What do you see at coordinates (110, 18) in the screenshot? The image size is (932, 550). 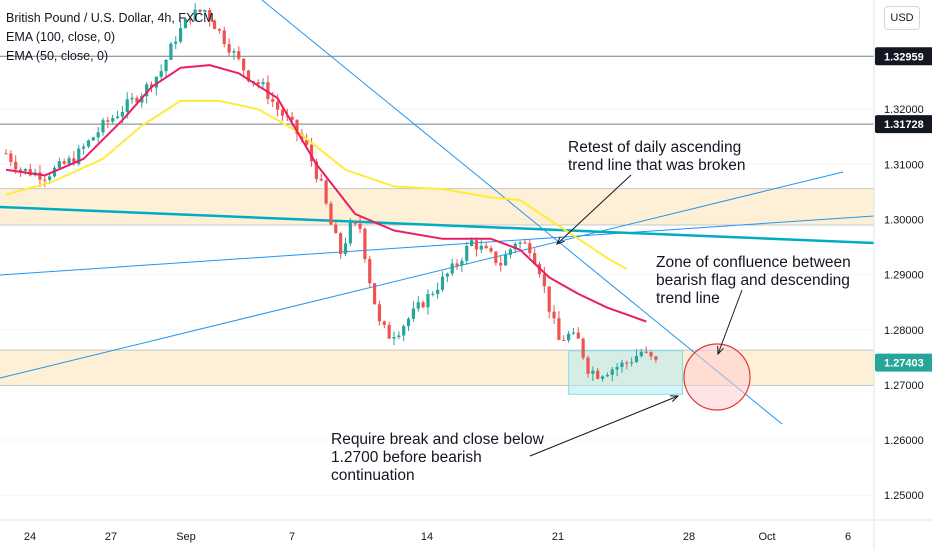 I see `symbol-title: British Pound / U.S. Dollar, 4h, FXCM` at bounding box center [110, 18].